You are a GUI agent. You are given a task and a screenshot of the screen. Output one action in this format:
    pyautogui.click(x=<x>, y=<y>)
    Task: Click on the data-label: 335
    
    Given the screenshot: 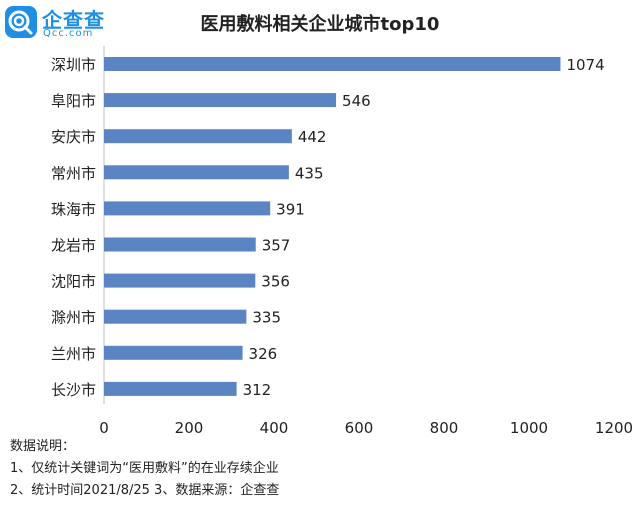 What is the action you would take?
    pyautogui.click(x=266, y=318)
    